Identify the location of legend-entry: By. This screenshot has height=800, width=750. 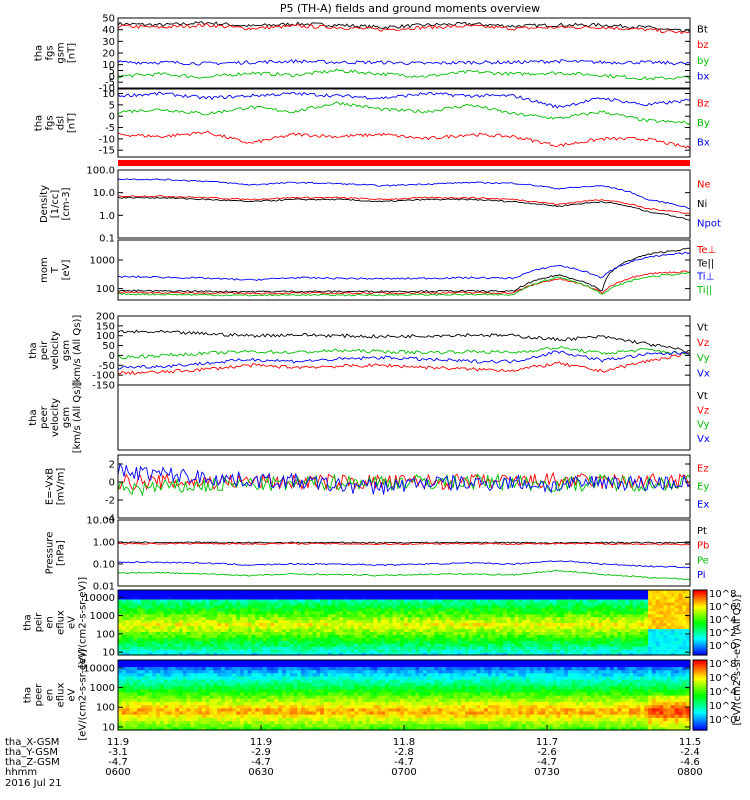
(703, 123).